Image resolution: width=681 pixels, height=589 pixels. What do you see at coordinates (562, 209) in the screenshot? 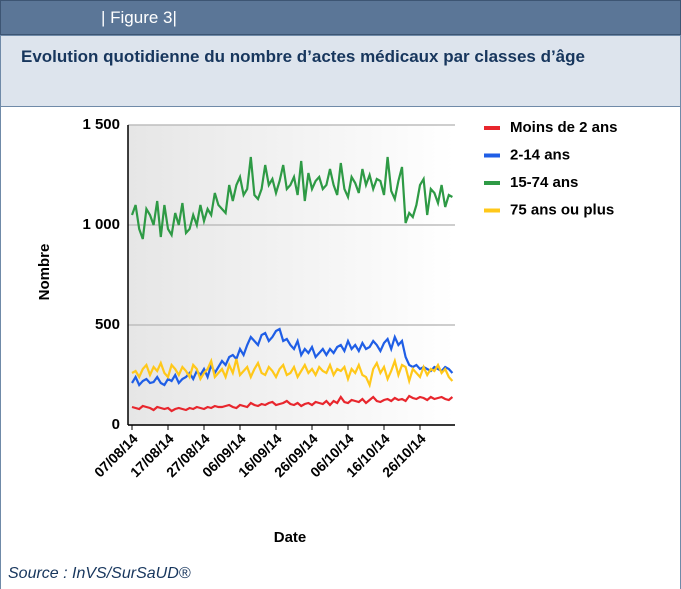
I see `legend-label: 75 ans ou plus` at bounding box center [562, 209].